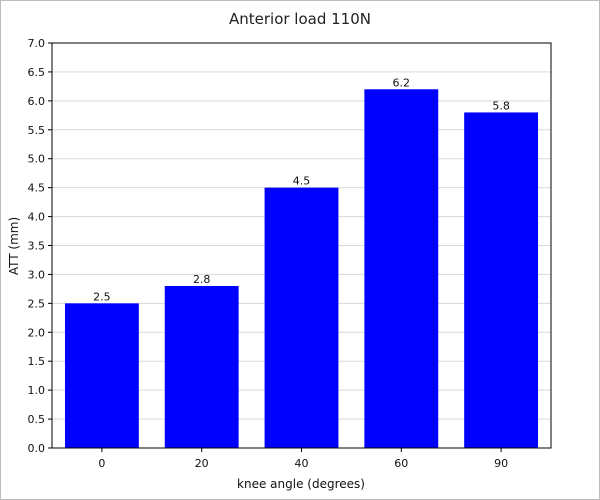  Describe the element at coordinates (302, 463) in the screenshot. I see `x-tick-label: 40` at that location.